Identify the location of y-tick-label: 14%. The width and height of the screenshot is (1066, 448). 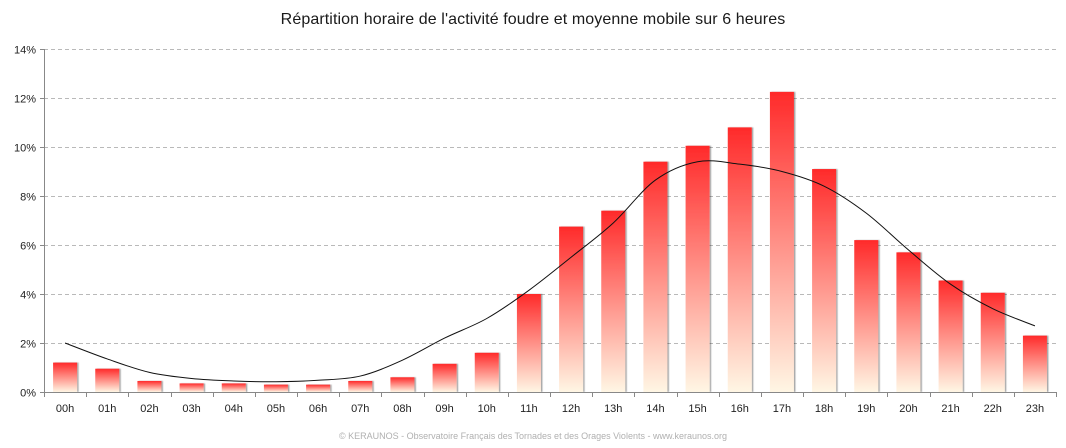
(25, 51).